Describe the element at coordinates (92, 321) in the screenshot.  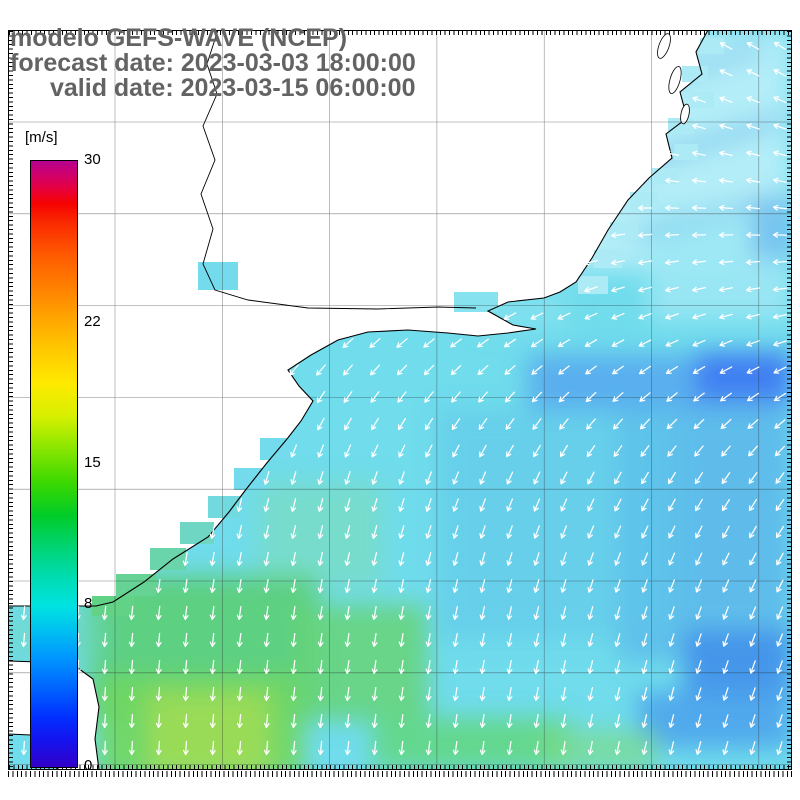
I see `colorbar-tick-label: 22` at that location.